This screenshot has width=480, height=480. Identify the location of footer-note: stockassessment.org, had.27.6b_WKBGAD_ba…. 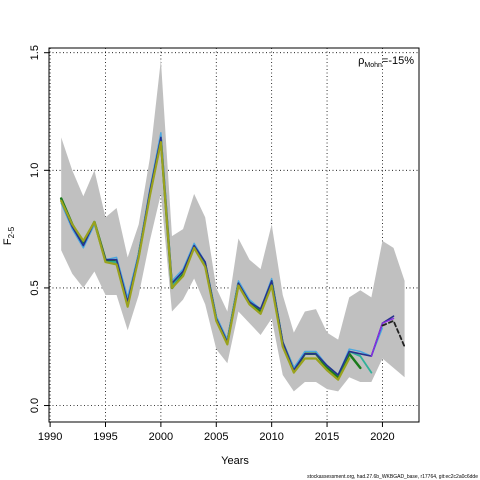
(392, 477).